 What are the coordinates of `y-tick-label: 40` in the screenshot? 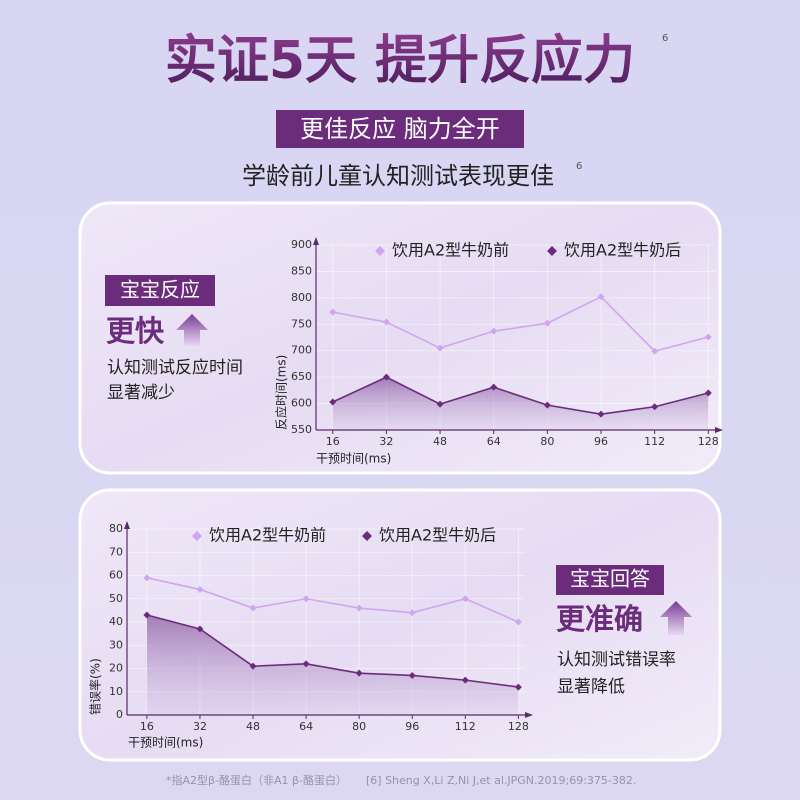 It's located at (116, 621).